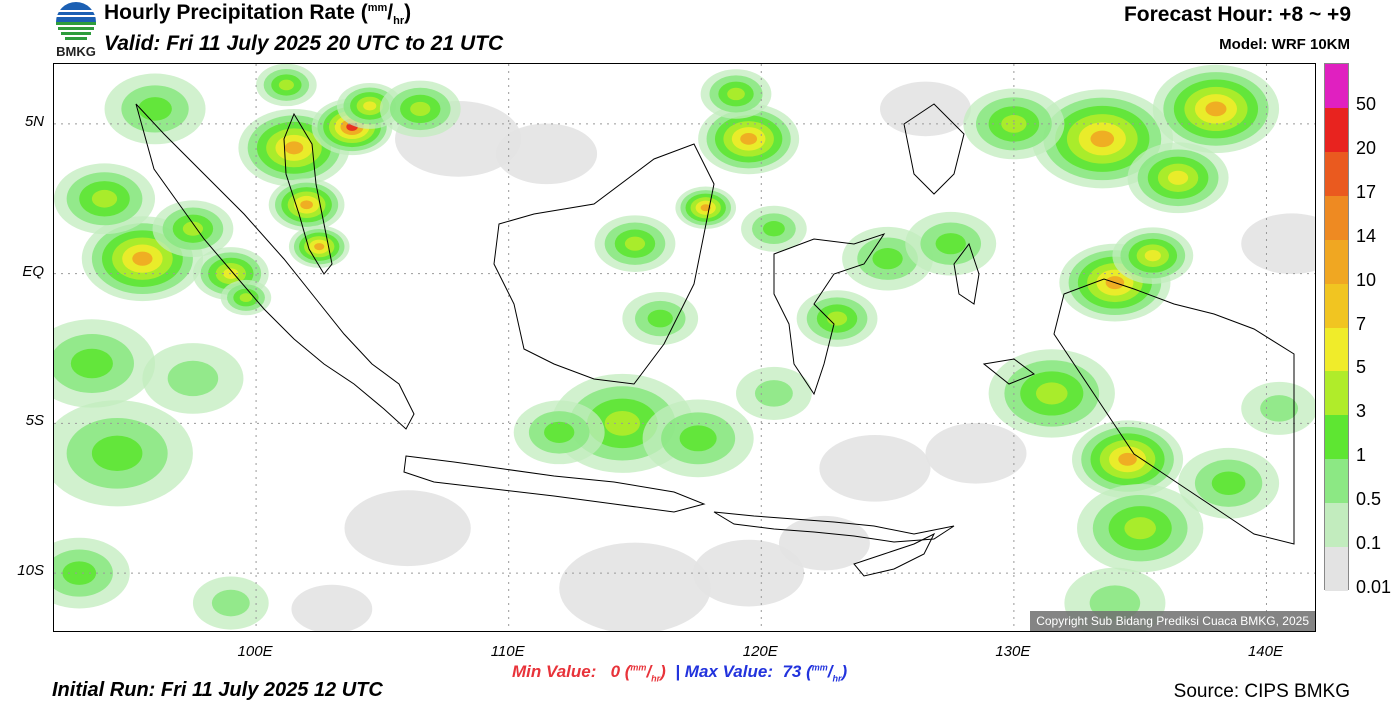 Image resolution: width=1400 pixels, height=709 pixels. What do you see at coordinates (1366, 235) in the screenshot?
I see `colorbar-label: 14` at bounding box center [1366, 235].